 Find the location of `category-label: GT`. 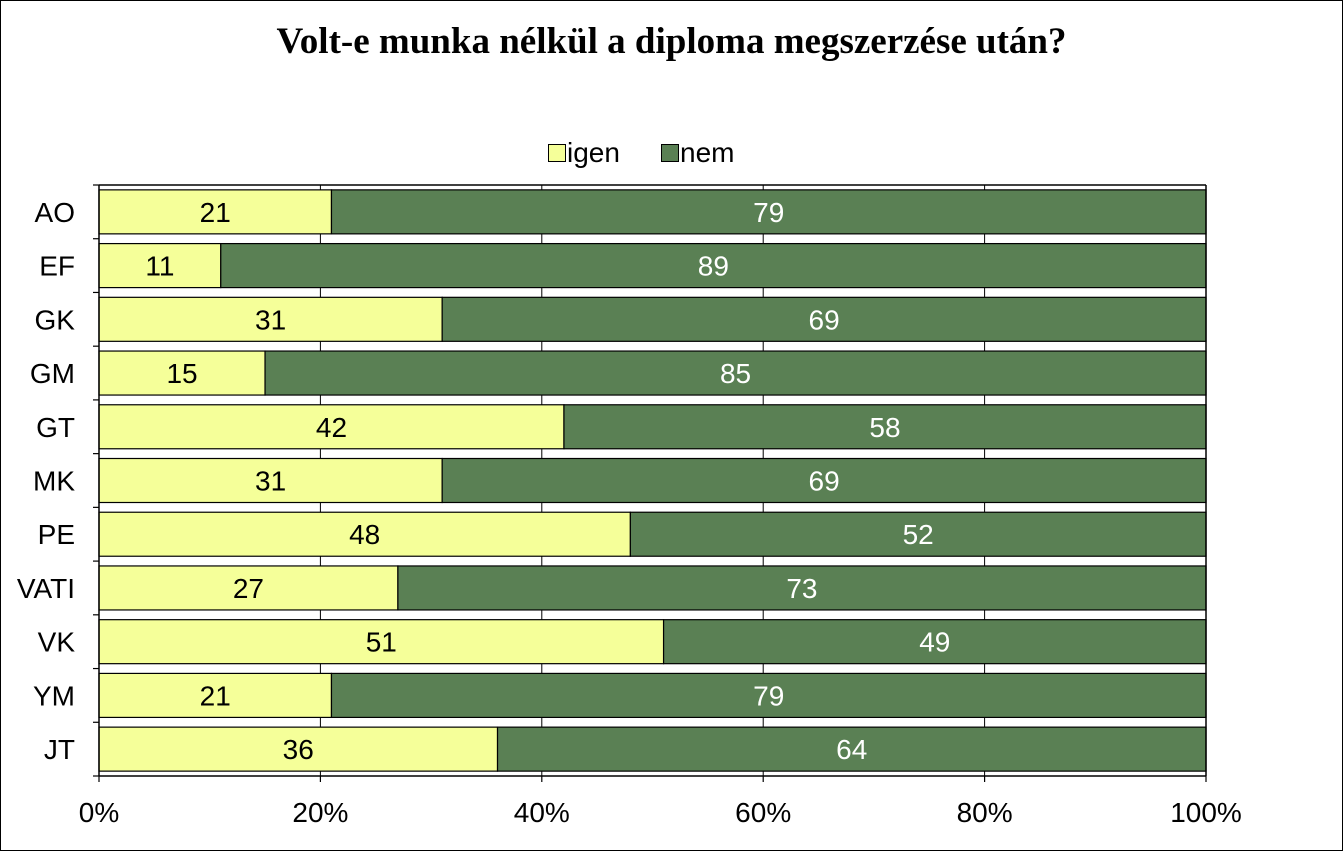

category-label: GT is located at coordinates (55, 427).